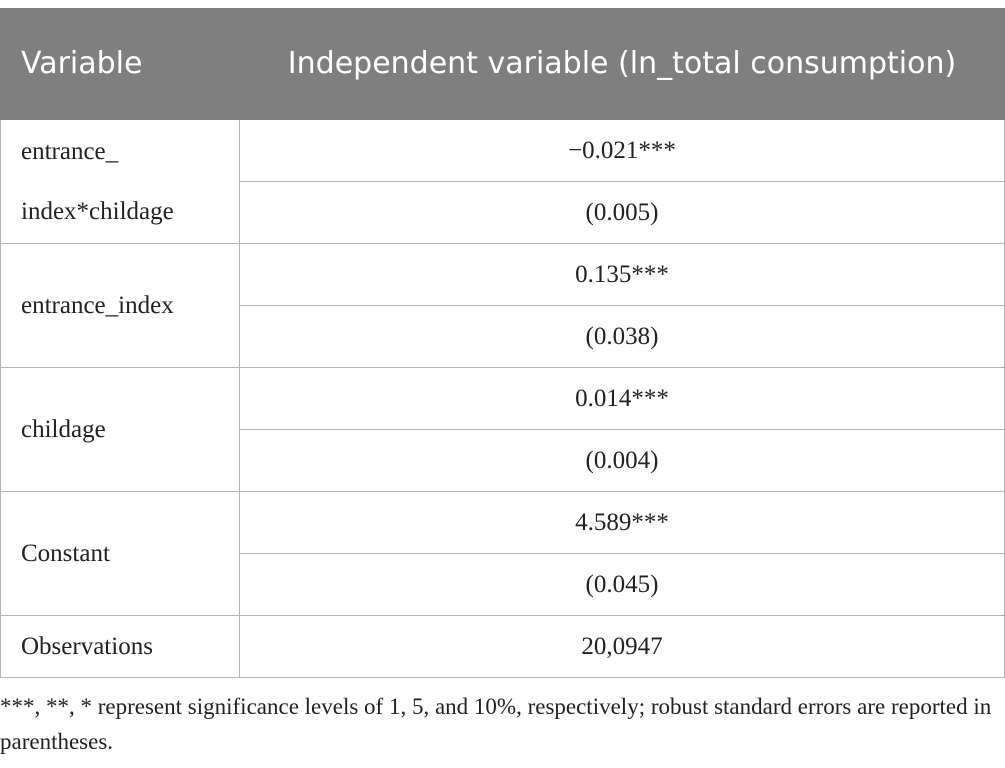 The image size is (1005, 768). I want to click on table-row-observations: Observations 20,0947, so click(502, 646).